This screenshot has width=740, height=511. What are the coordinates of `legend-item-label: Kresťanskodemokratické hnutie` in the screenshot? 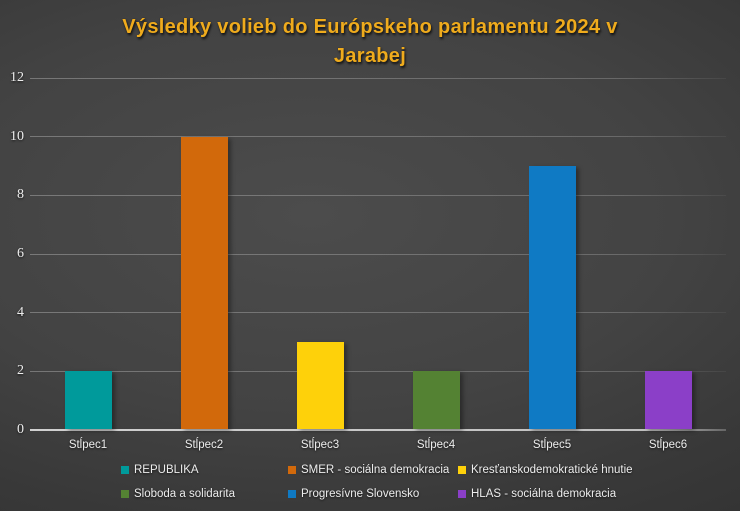 It's located at (552, 470).